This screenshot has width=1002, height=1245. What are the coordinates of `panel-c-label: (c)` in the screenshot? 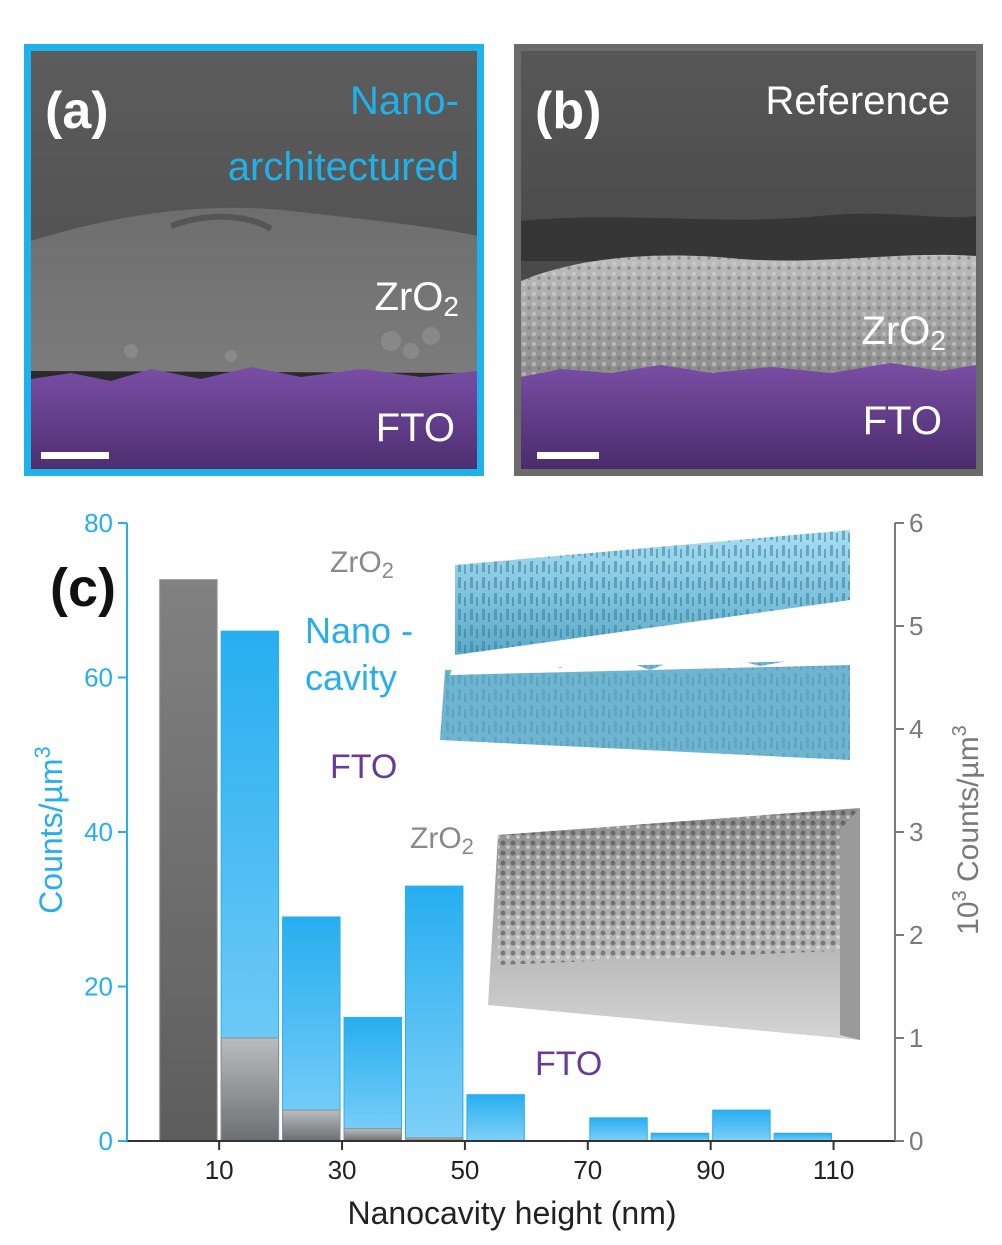 It's located at (83, 588).